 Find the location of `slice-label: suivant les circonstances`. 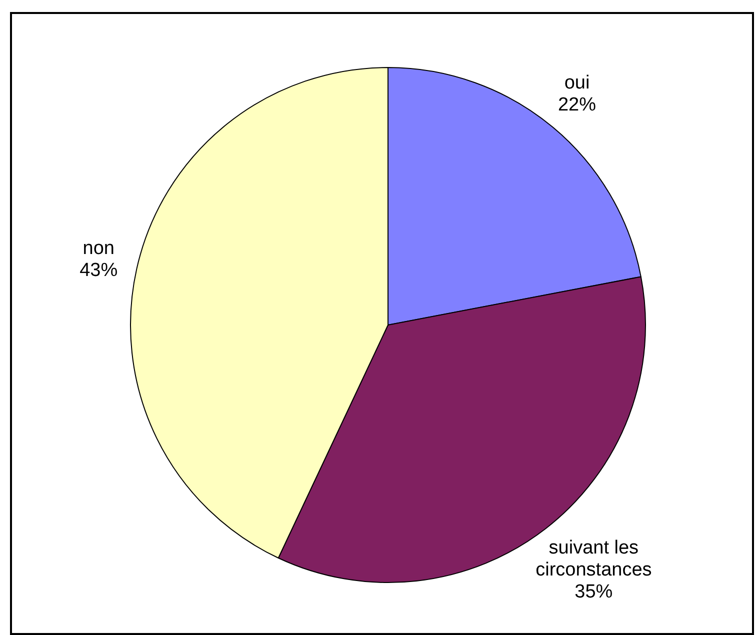

slice-label: suivant les circonstances is located at coordinates (594, 559).